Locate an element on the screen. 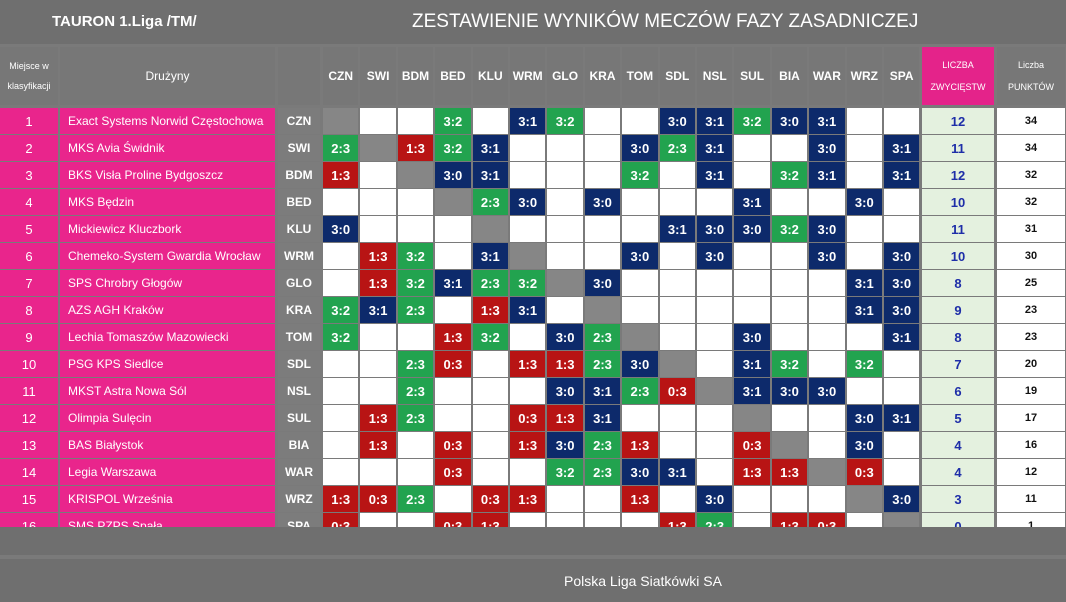 Image resolution: width=1066 pixels, height=602 pixels. wins-header-line2: ZWYCIĘSTW is located at coordinates (958, 87).